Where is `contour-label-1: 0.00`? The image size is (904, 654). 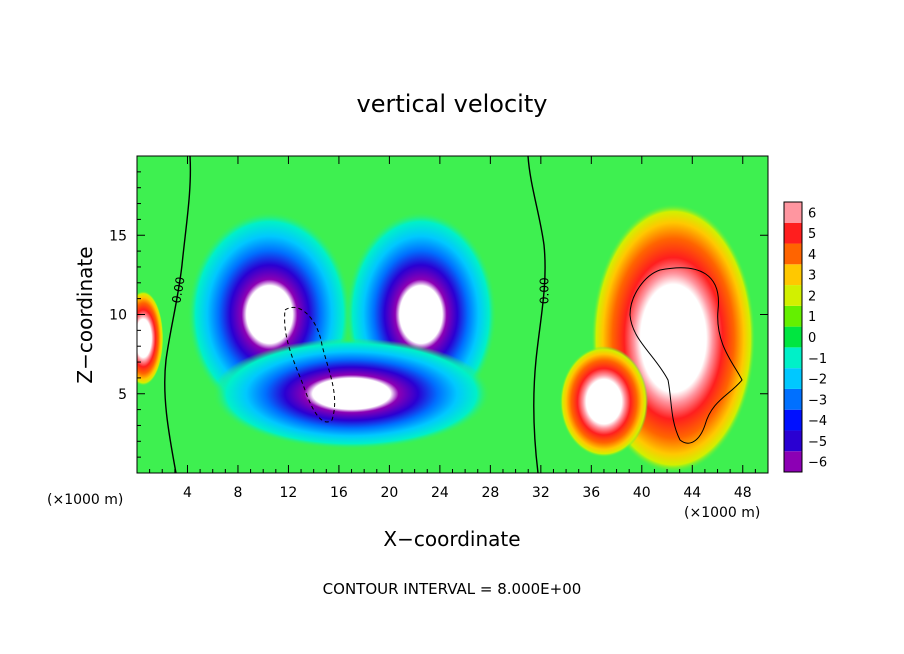 contour-label-1: 0.00 is located at coordinates (544, 290).